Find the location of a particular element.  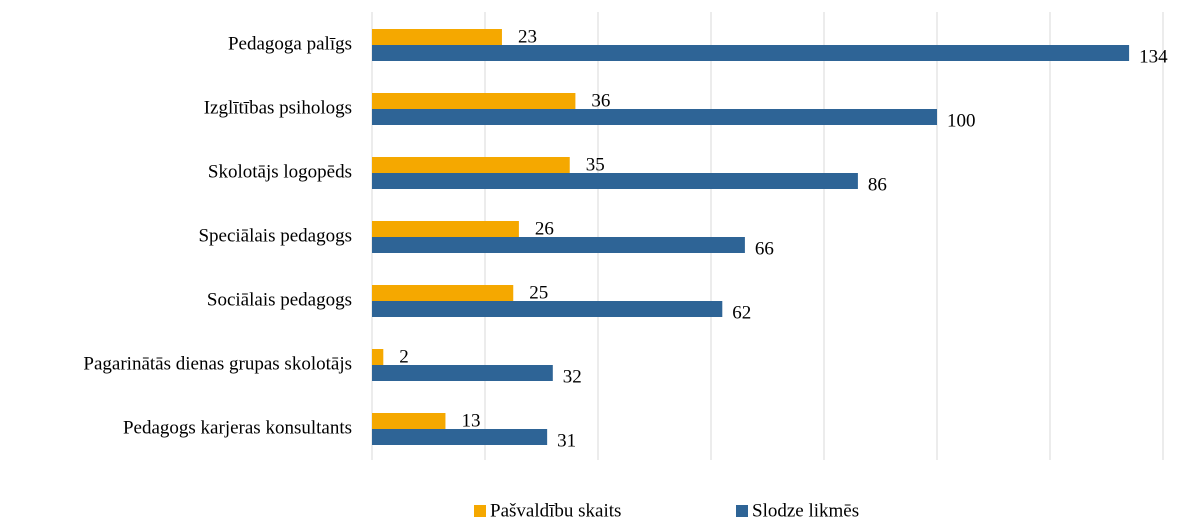

value-label: 13 is located at coordinates (470, 420).